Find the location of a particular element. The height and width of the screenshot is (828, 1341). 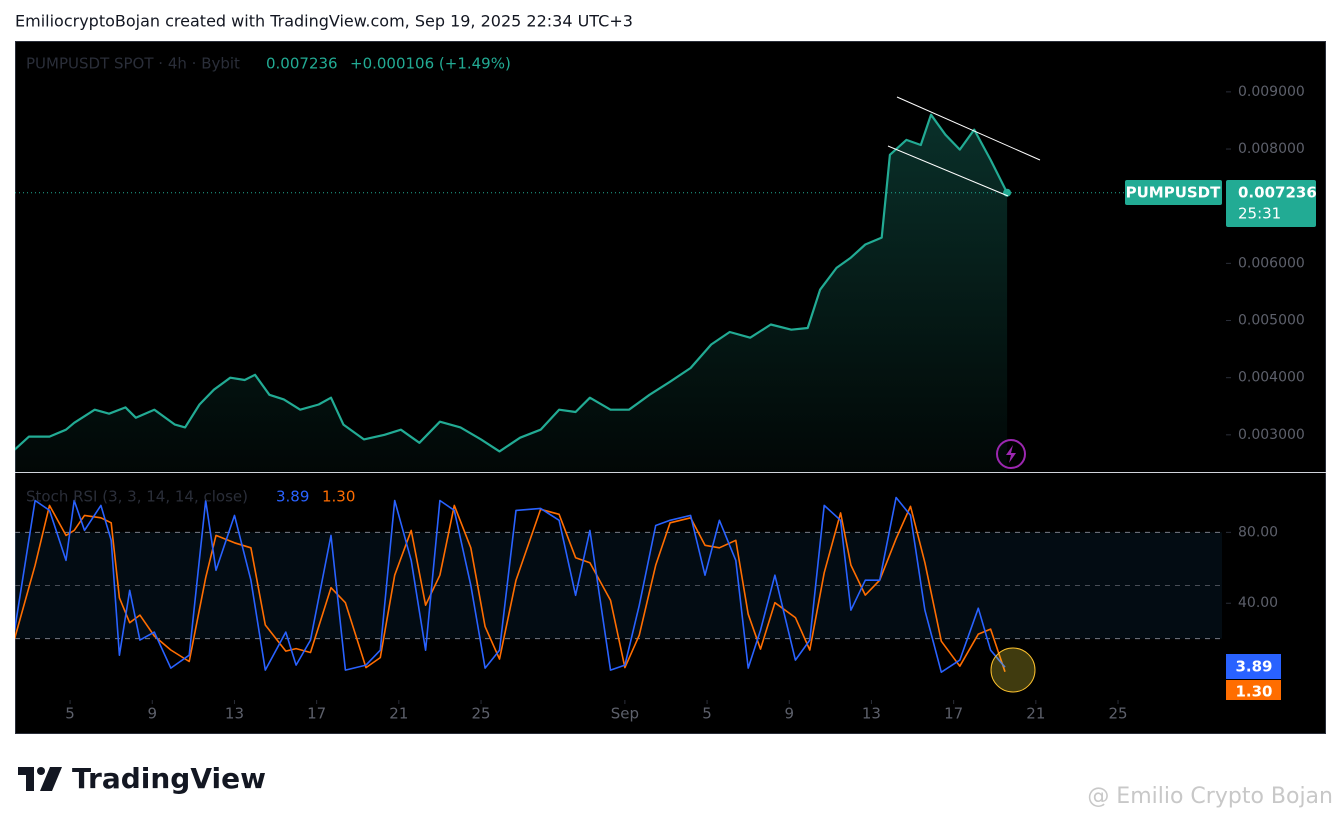

tag-price: 0.007236 is located at coordinates (1277, 193).